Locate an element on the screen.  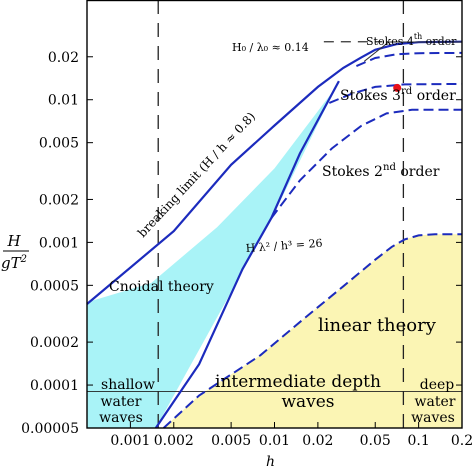
x-tick-label: 0.05 is located at coordinates (375, 441).